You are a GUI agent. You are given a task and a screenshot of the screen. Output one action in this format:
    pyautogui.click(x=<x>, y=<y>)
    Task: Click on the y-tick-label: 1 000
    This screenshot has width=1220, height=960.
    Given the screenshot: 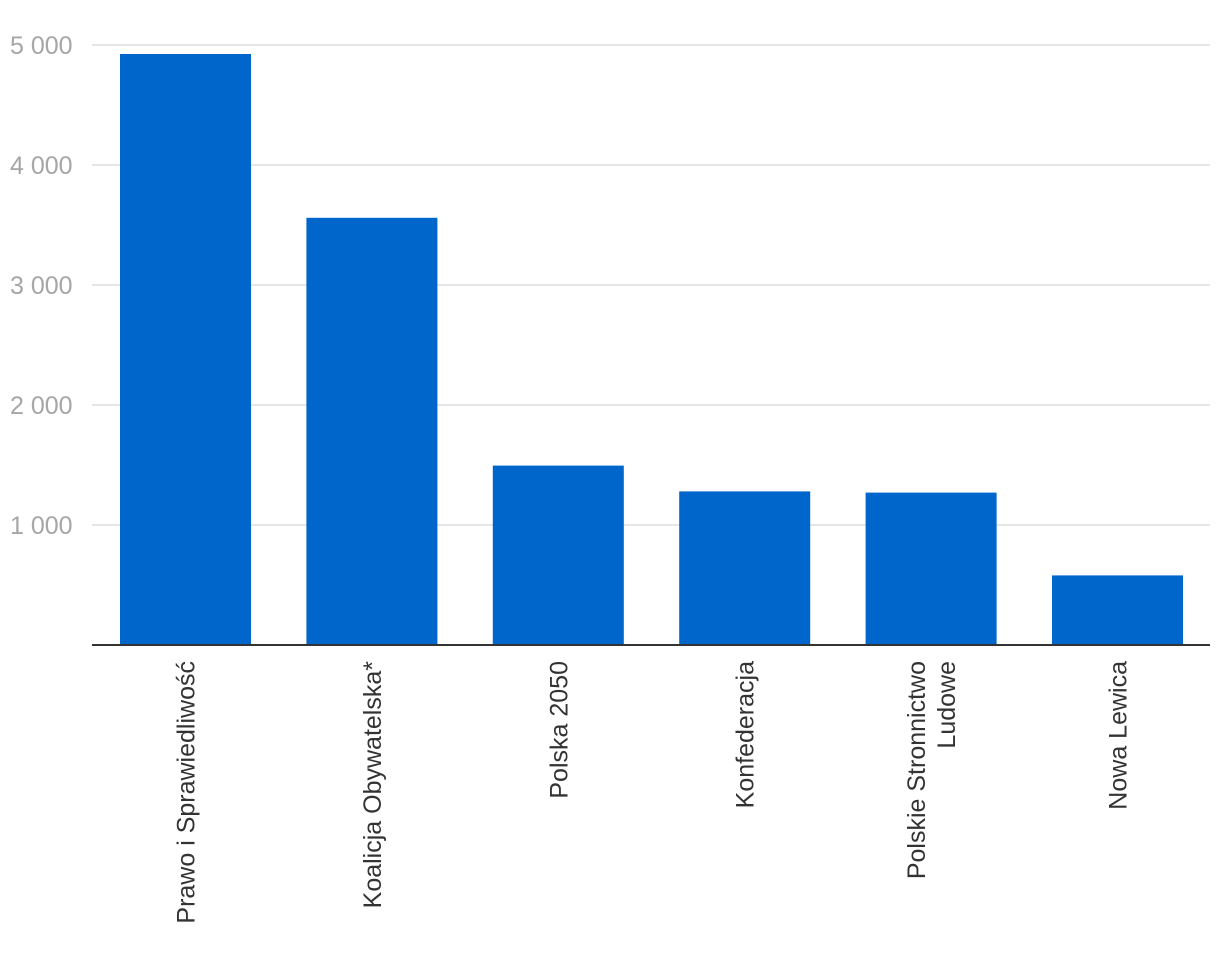 What is the action you would take?
    pyautogui.click(x=41, y=526)
    